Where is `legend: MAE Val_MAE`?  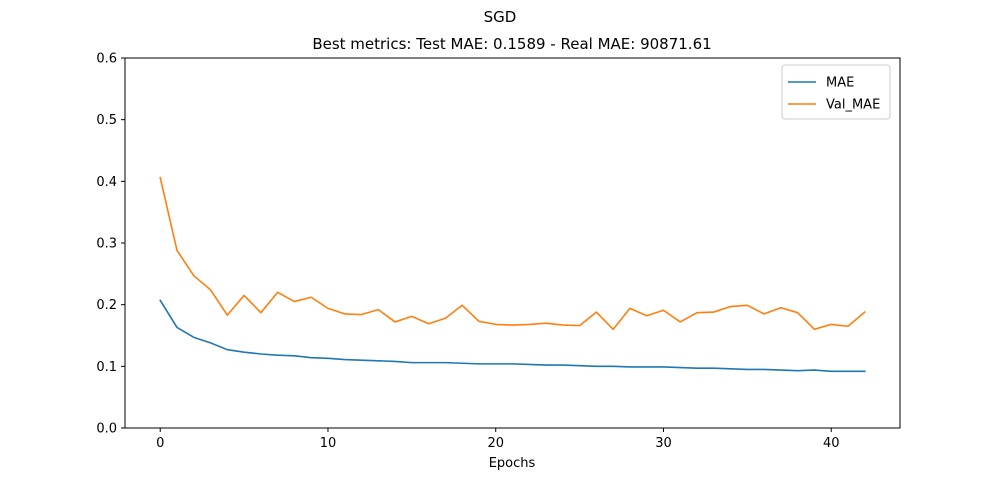
legend: MAE Val_MAE is located at coordinates (836, 92).